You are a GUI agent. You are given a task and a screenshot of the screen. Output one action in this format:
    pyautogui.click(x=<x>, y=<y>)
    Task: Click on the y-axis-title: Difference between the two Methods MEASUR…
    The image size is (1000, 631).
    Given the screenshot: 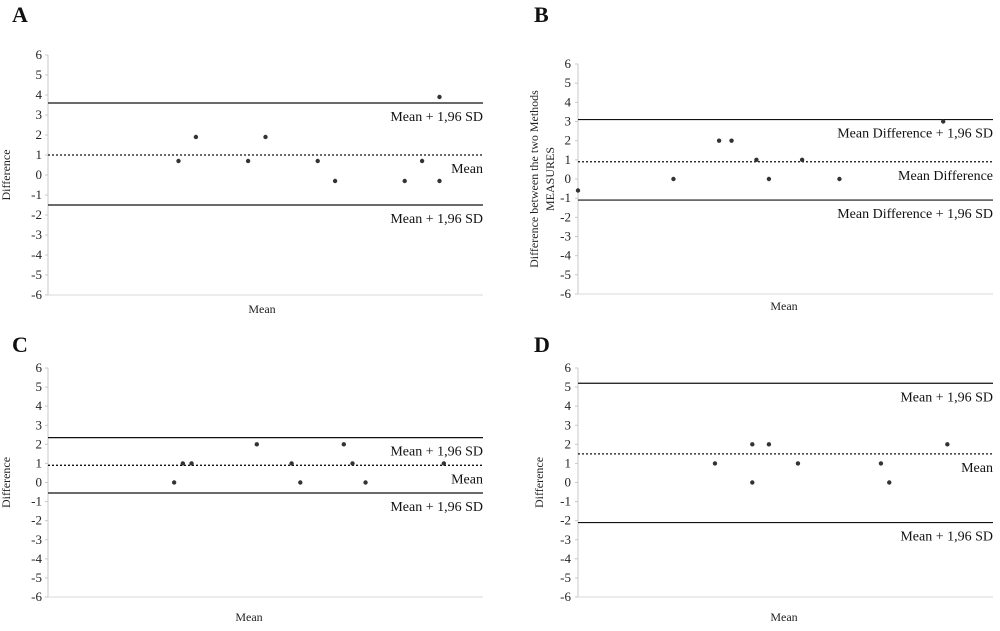 What is the action you would take?
    pyautogui.click(x=542, y=179)
    